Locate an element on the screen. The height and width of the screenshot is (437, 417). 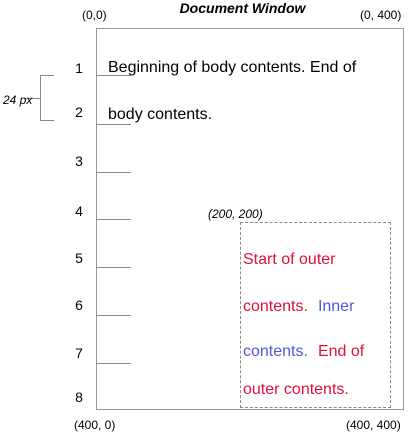
line-height-label: 24 px is located at coordinates (18, 100).